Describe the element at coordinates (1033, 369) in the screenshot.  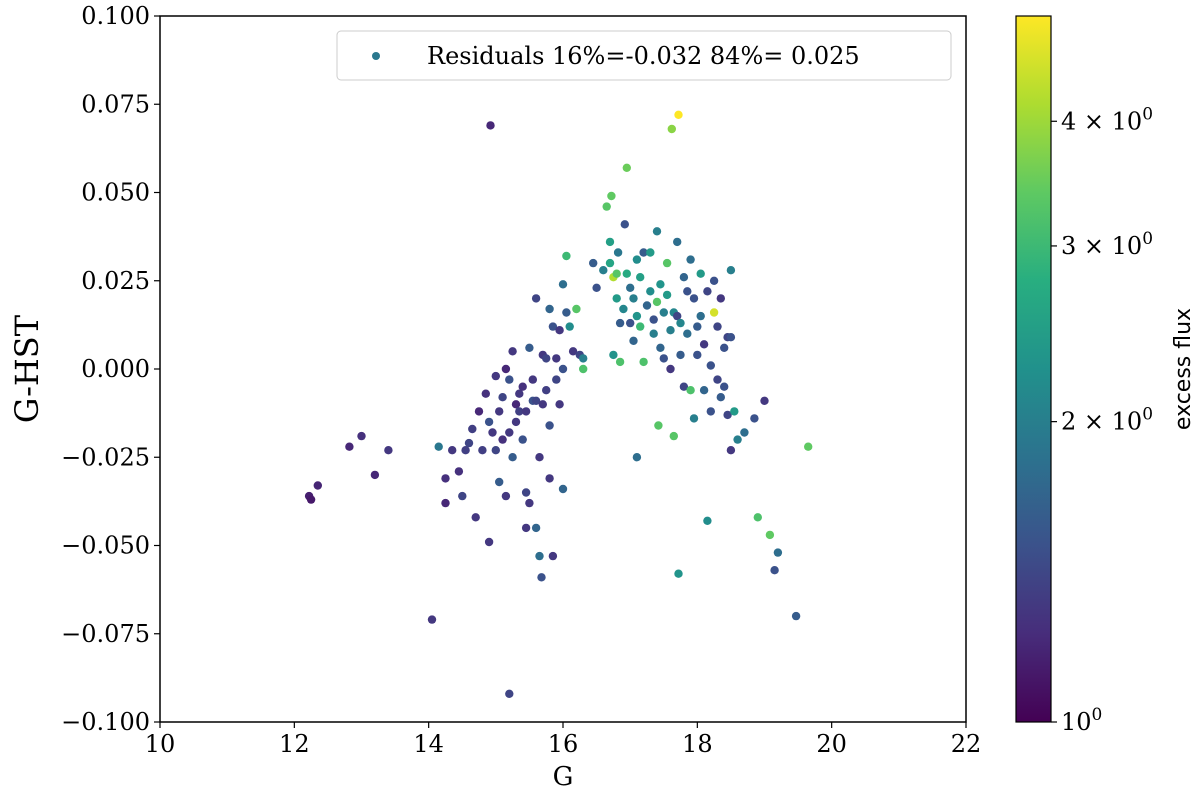
I see `colorbar-gradient` at that location.